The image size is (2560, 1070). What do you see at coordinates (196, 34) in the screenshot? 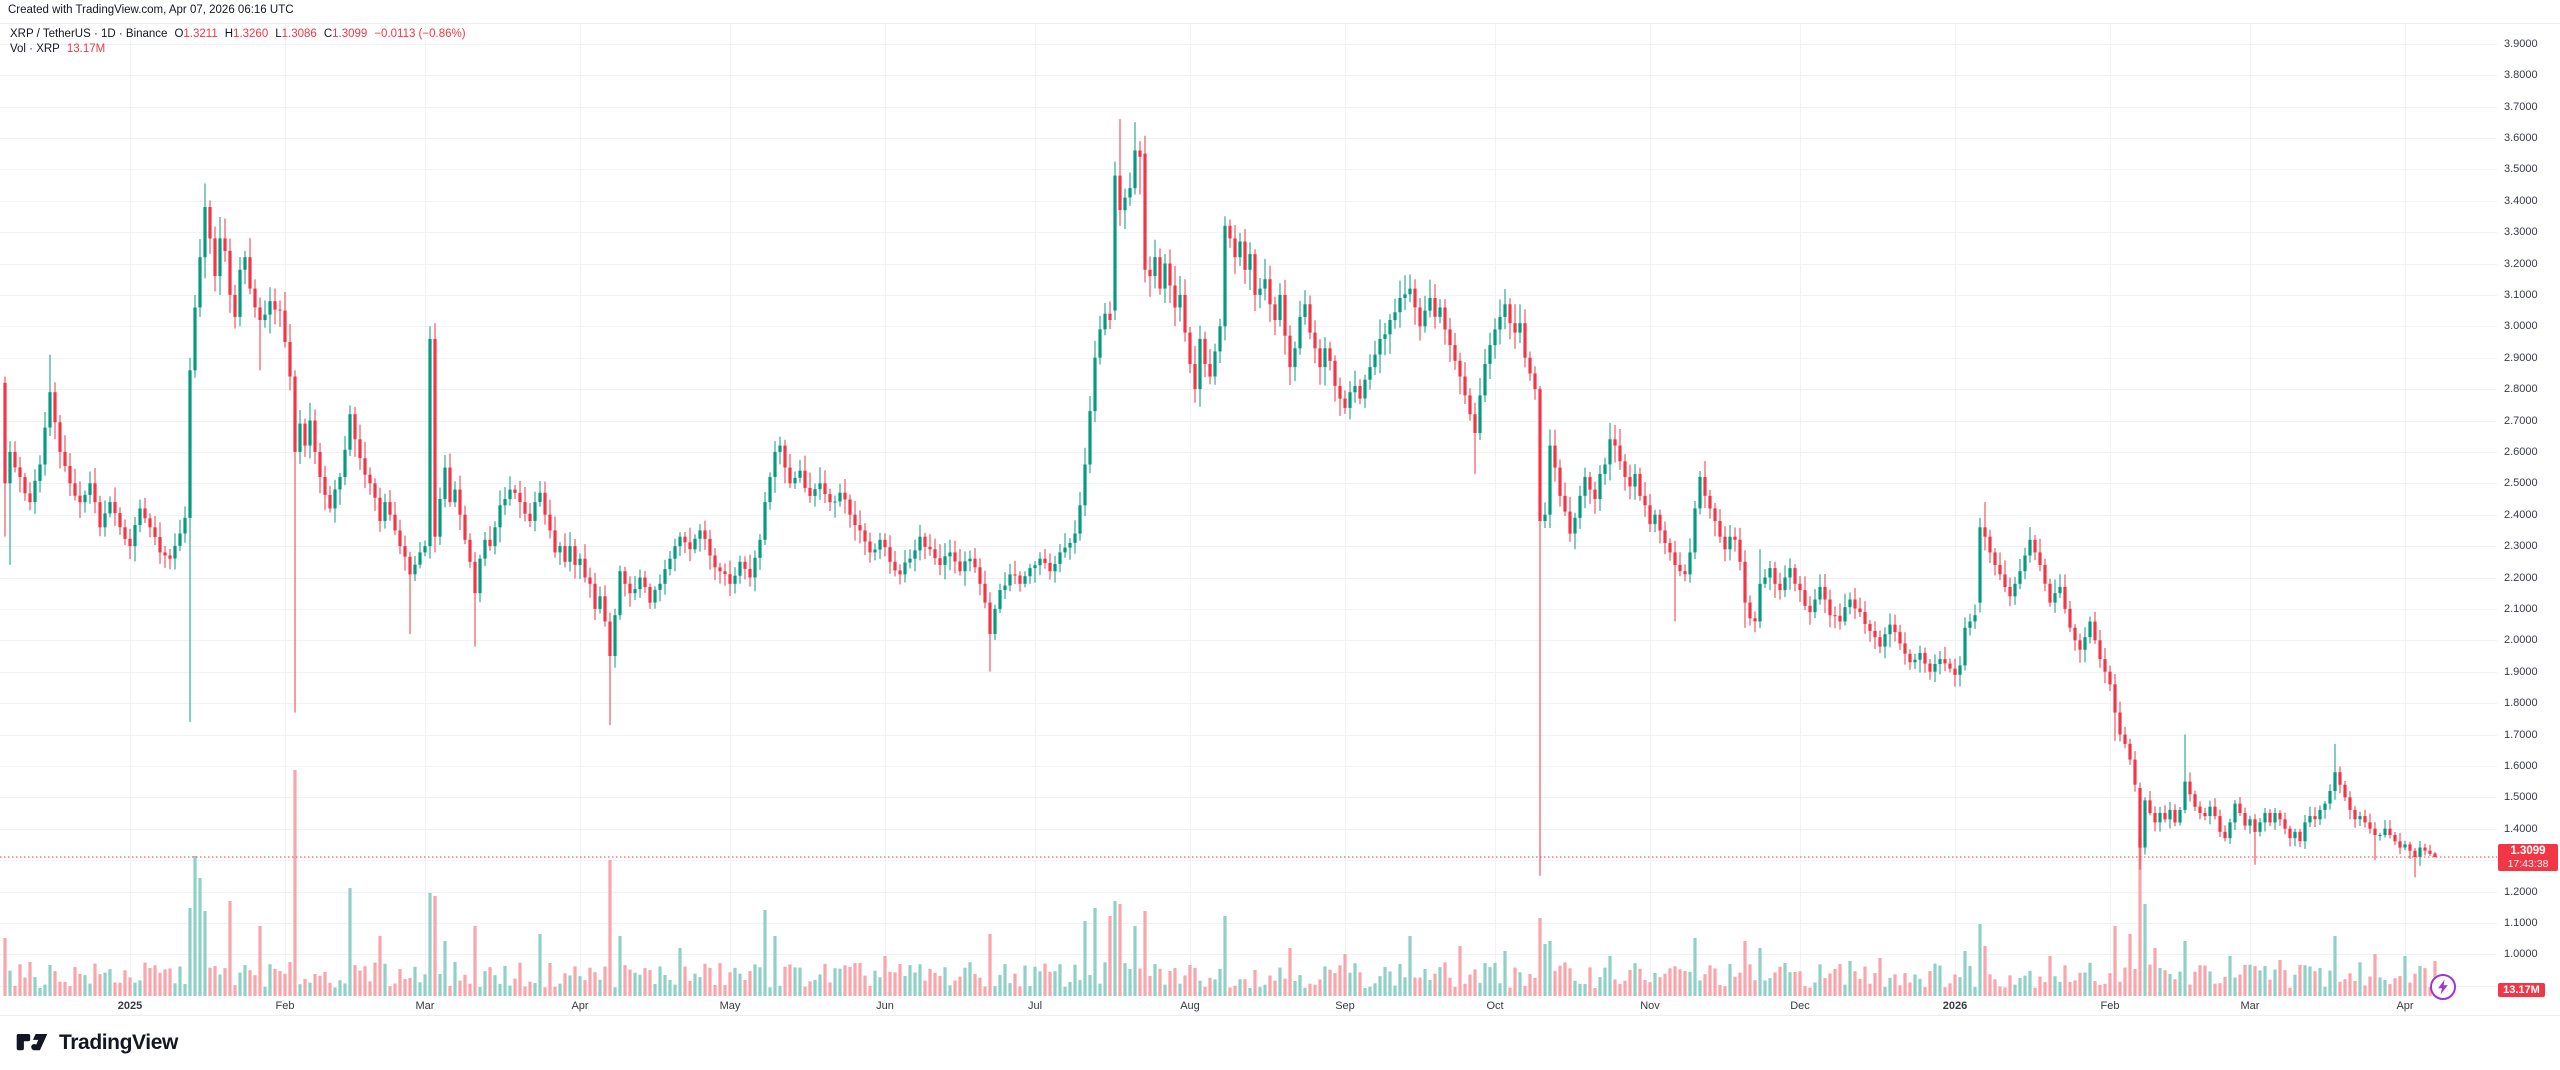
I see `open-readout: O1.3211` at bounding box center [196, 34].